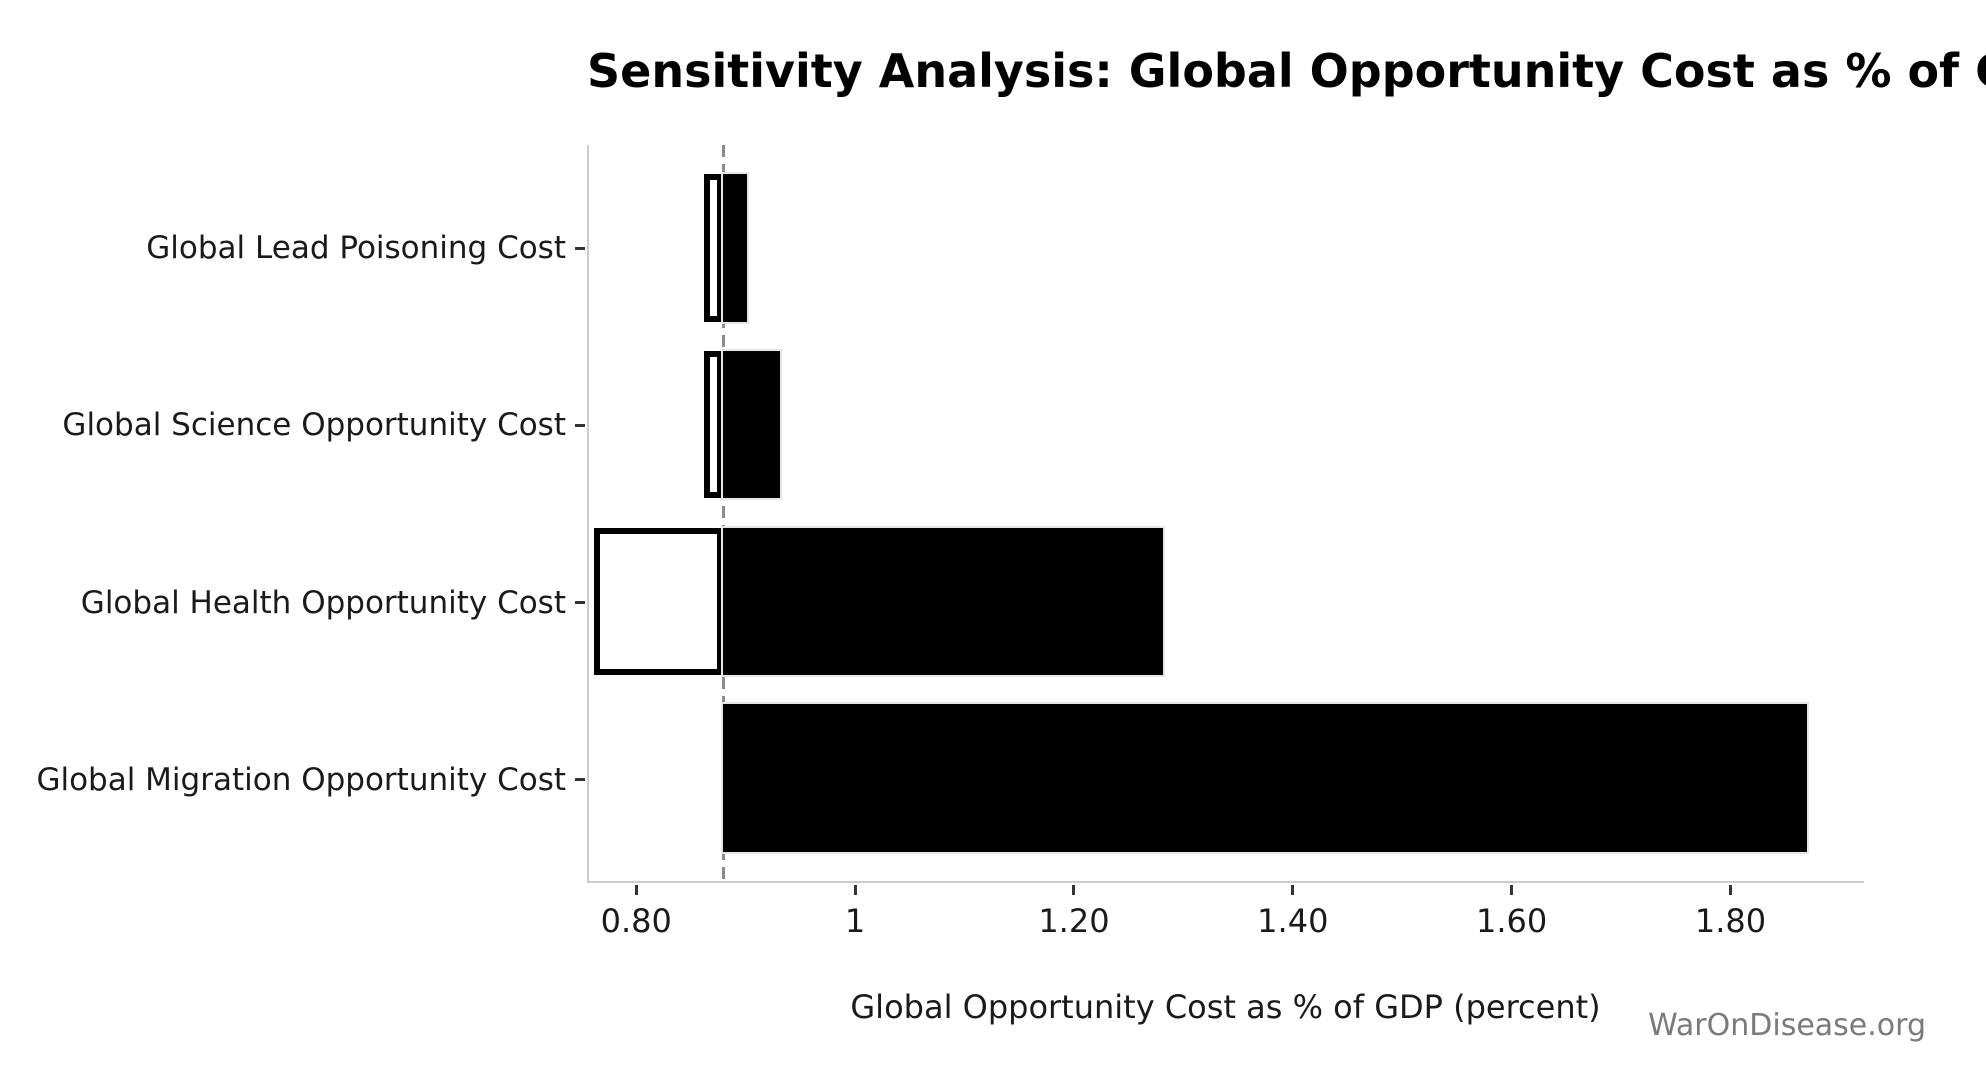 This screenshot has width=1986, height=1075. I want to click on baseline-dashed-line, so click(724, 513).